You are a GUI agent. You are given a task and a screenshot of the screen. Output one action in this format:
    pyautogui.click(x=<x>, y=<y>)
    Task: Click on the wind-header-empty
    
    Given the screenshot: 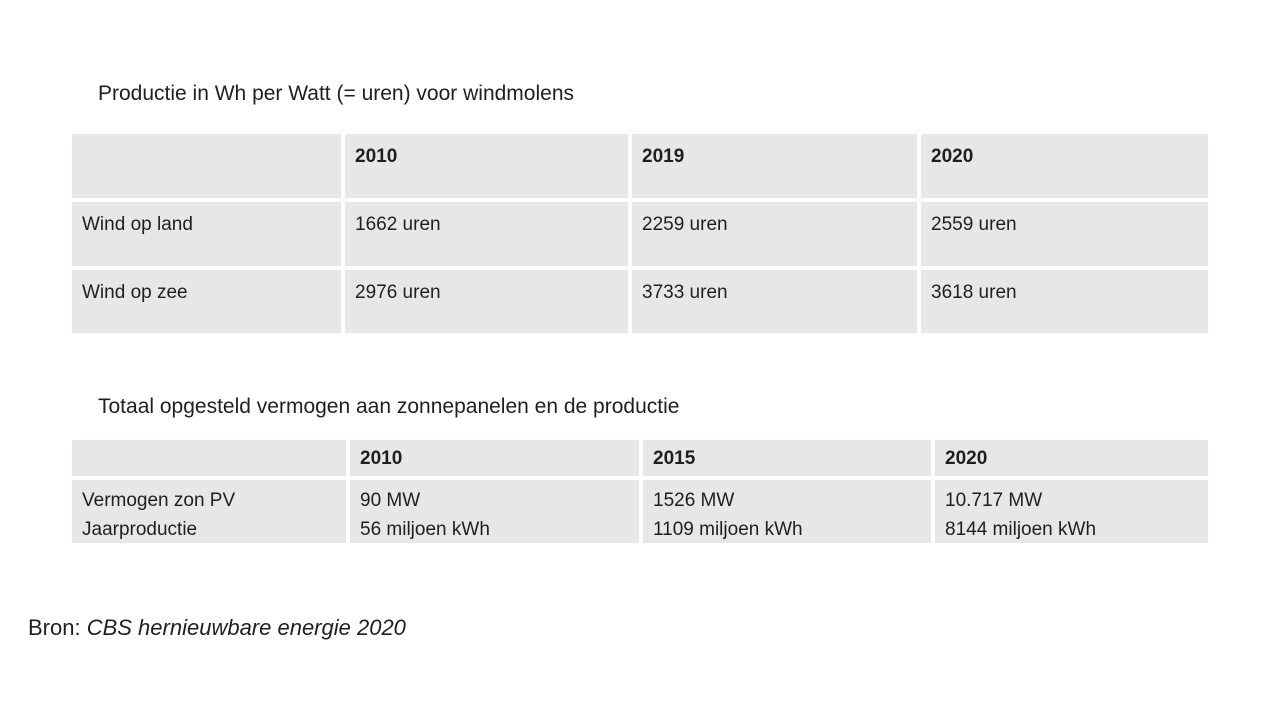 What is the action you would take?
    pyautogui.click(x=206, y=166)
    